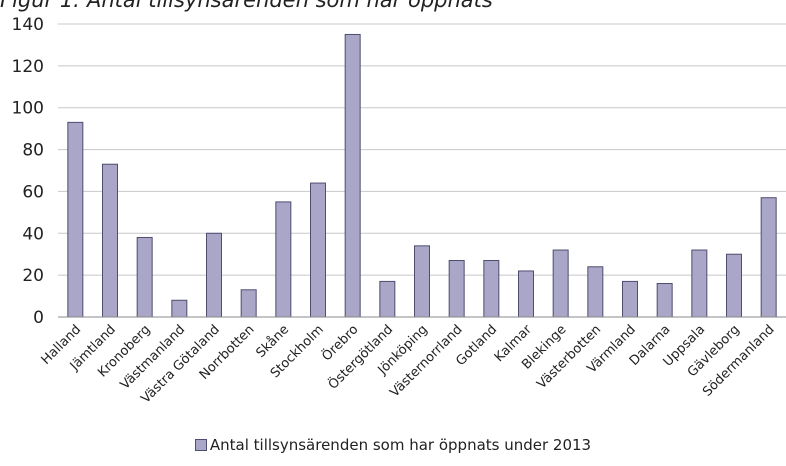 The width and height of the screenshot is (786, 466). Describe the element at coordinates (38, 318) in the screenshot. I see `y-tick-label: 0` at that location.